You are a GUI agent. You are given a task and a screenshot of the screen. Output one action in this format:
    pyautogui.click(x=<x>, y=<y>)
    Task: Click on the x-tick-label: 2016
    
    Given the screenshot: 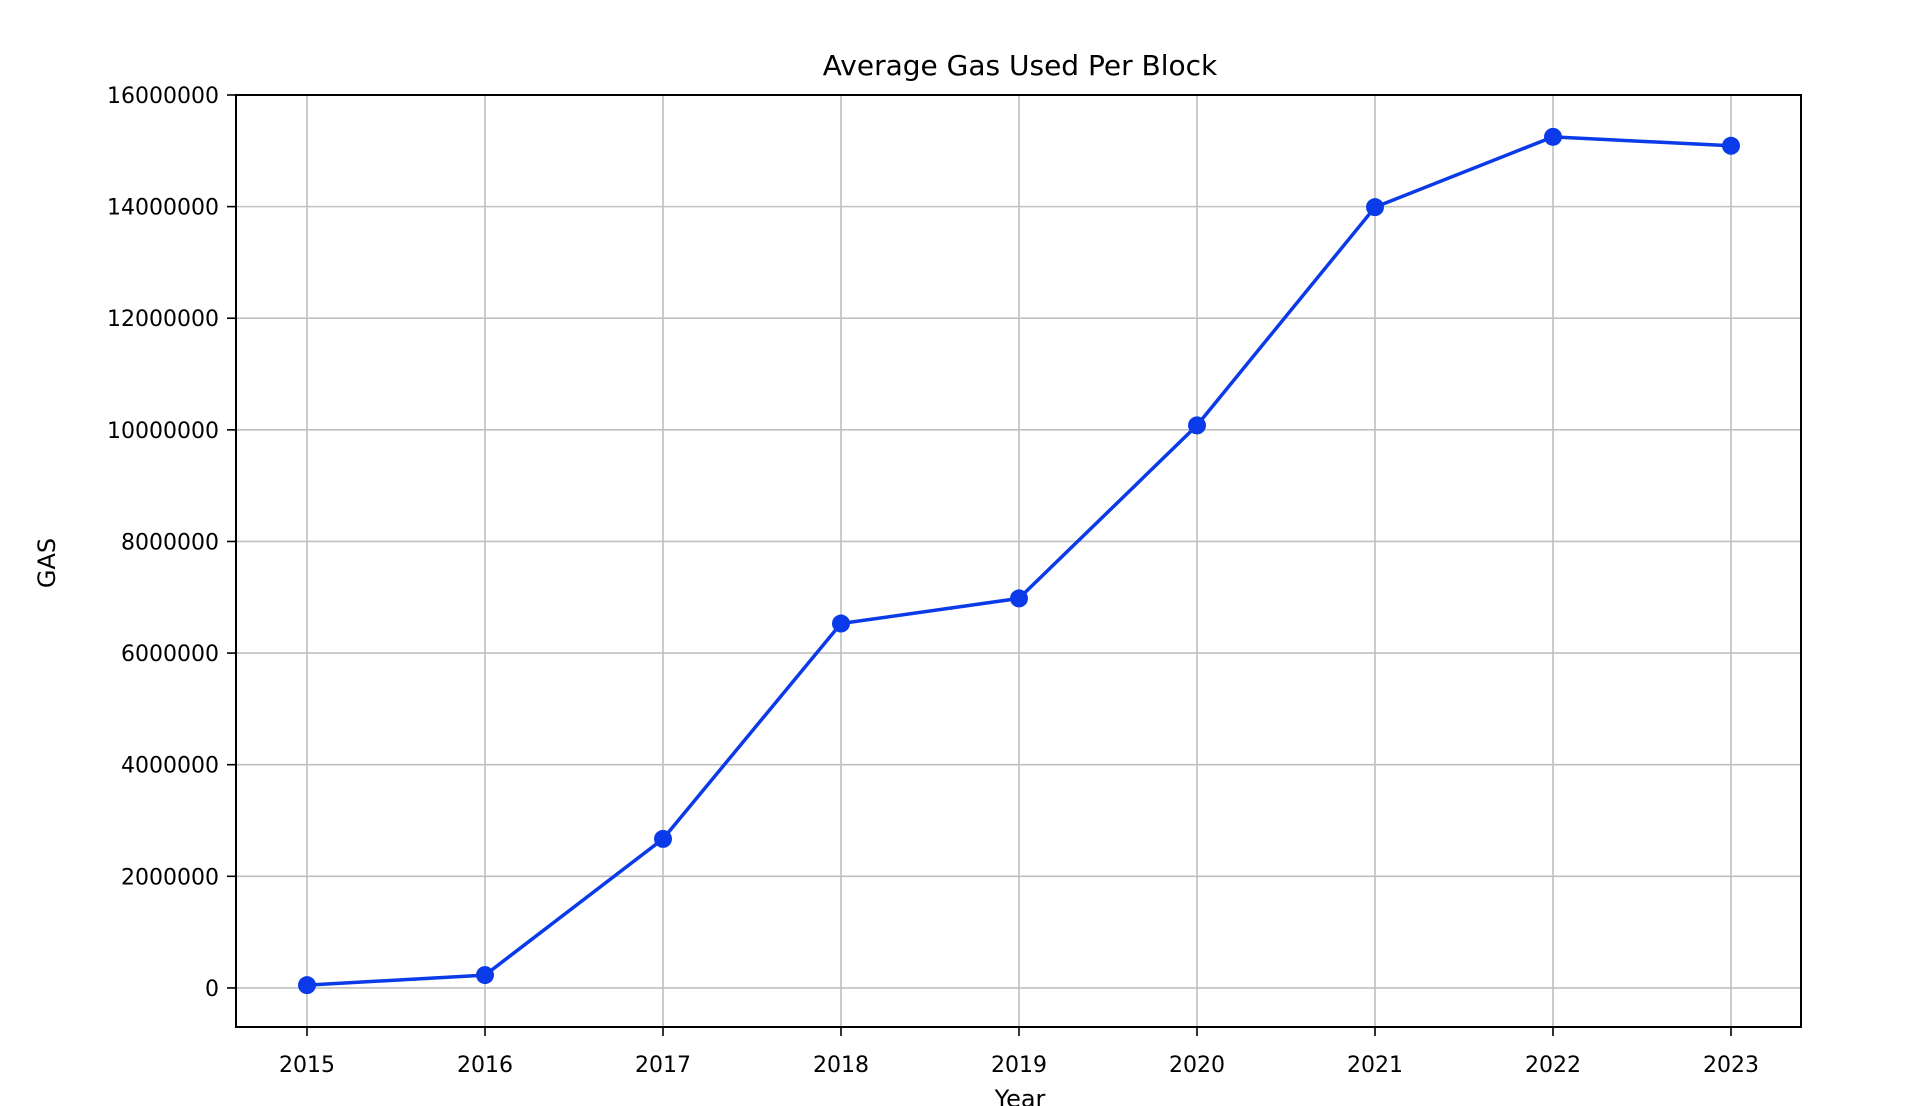 What is the action you would take?
    pyautogui.click(x=485, y=1065)
    